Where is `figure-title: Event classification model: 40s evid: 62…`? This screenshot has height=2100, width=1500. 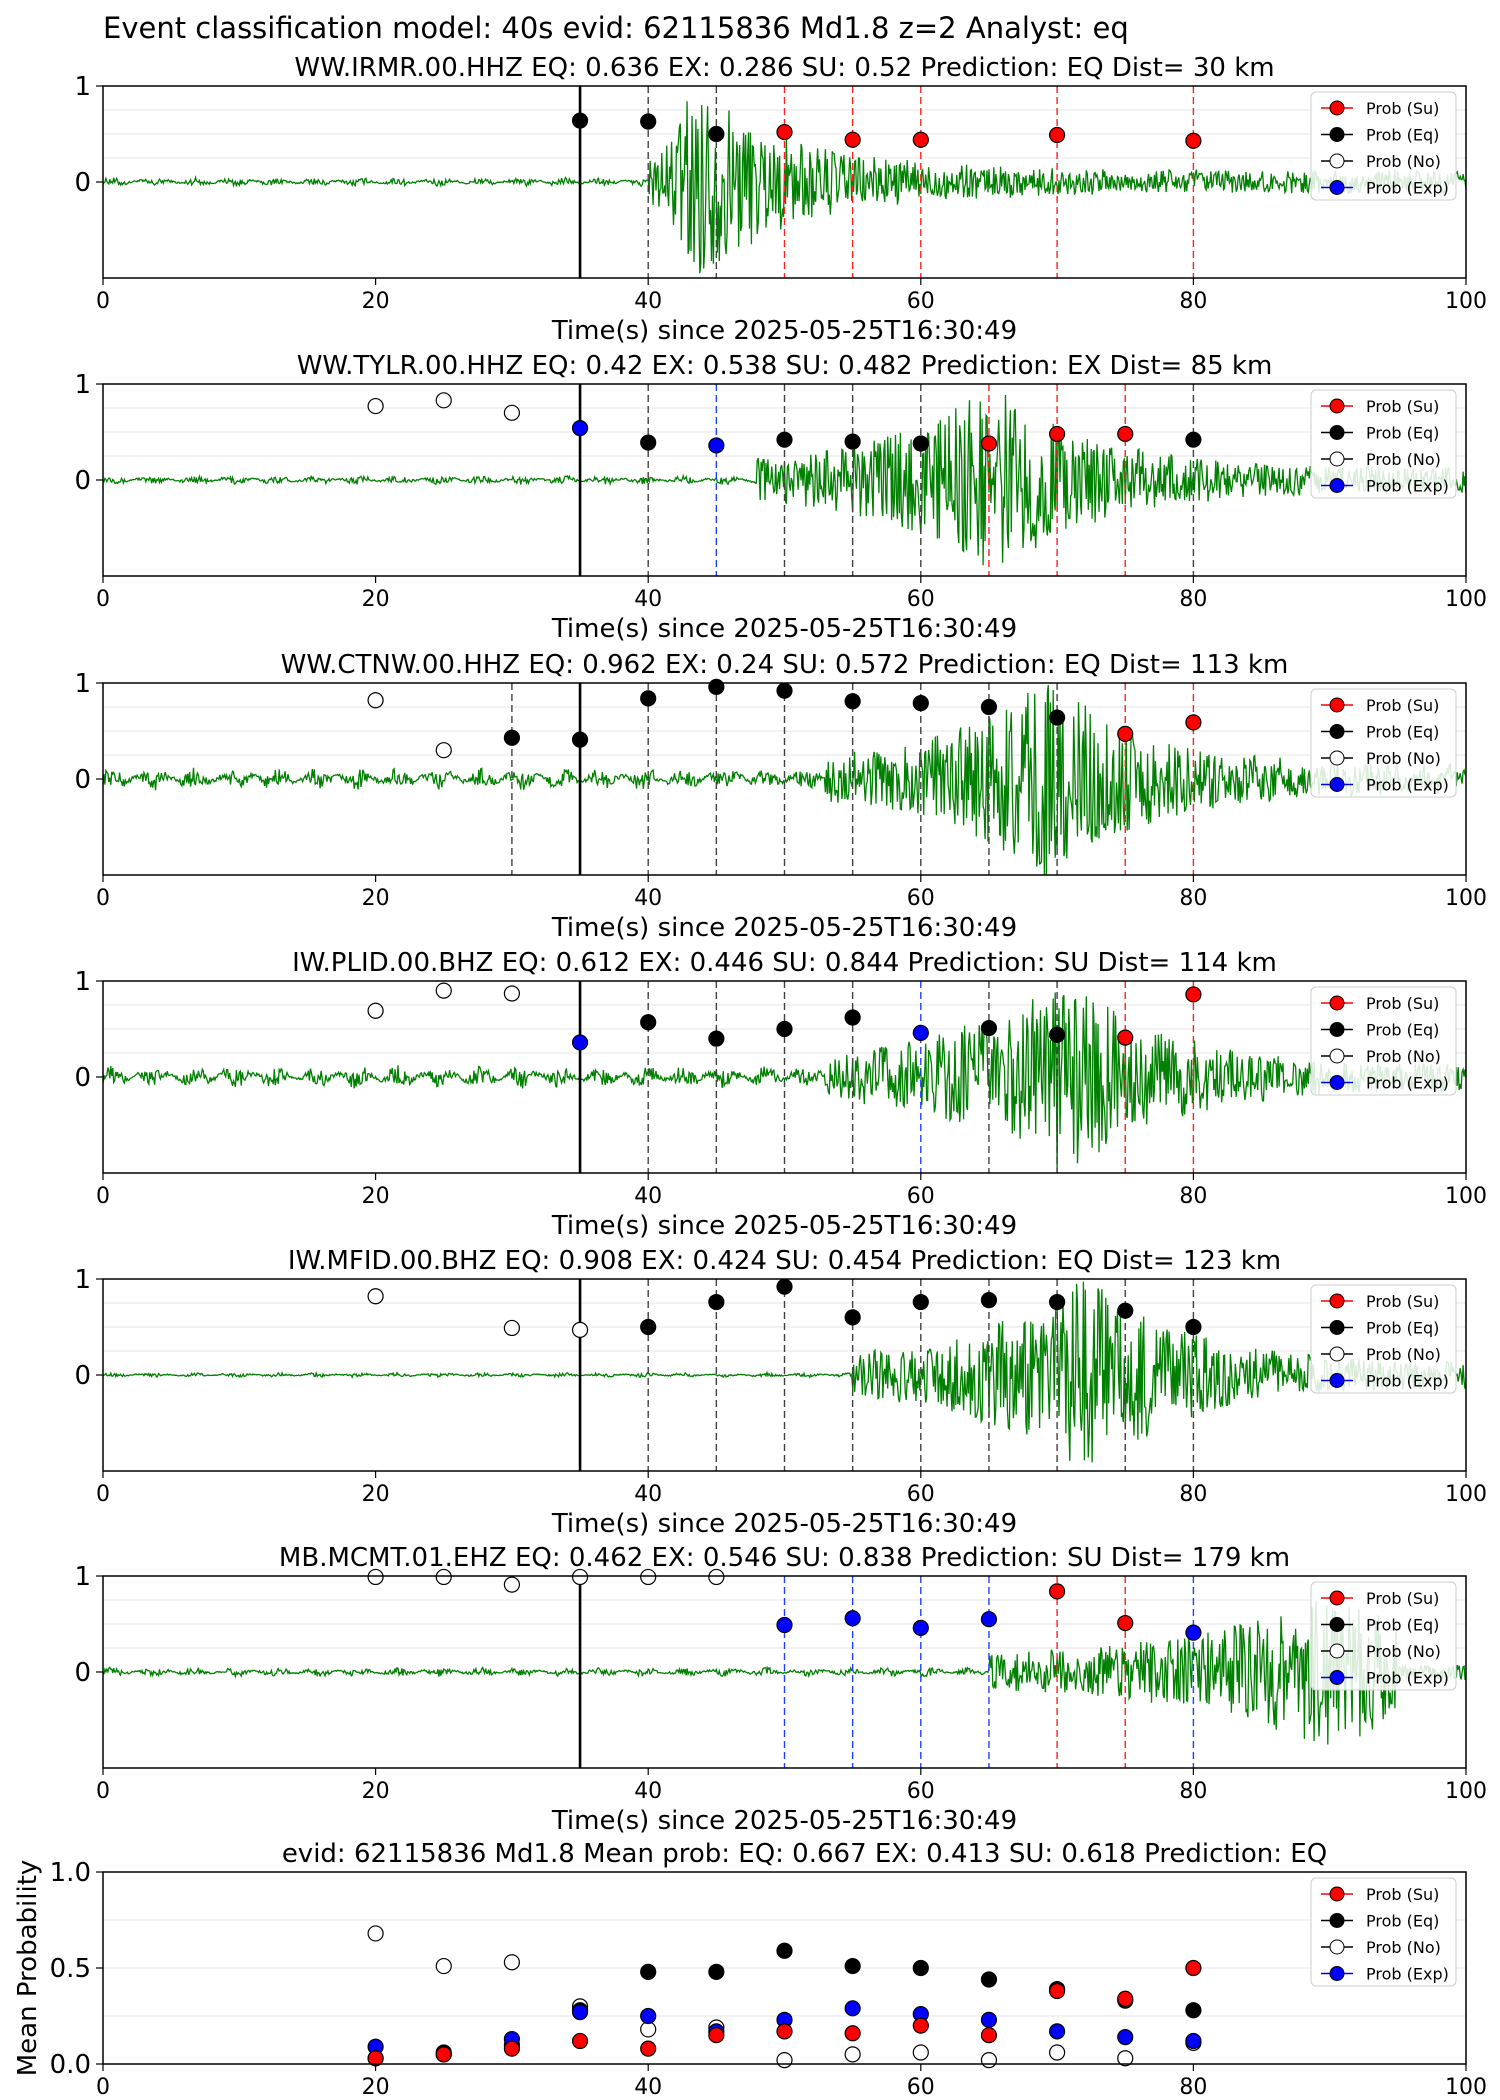 figure-title: Event classification model: 40s evid: 62… is located at coordinates (616, 28).